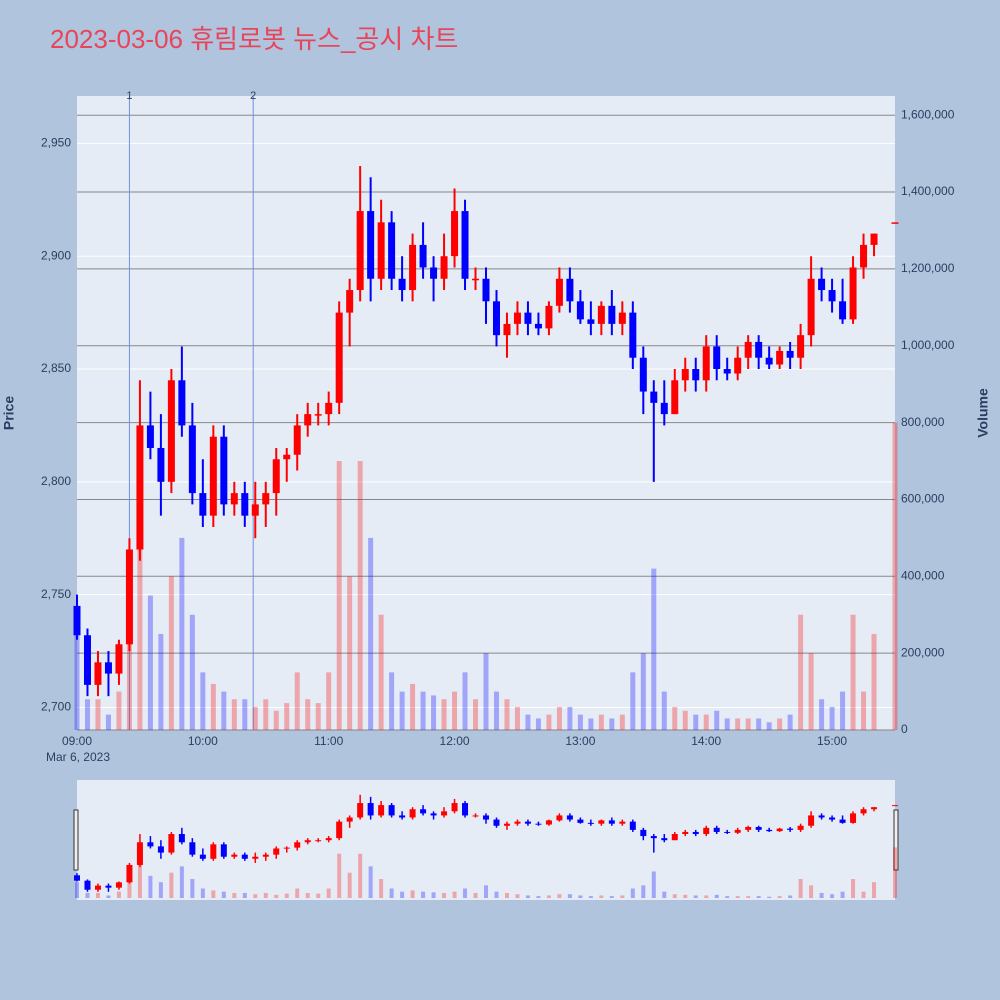 The image size is (1000, 1000). Describe the element at coordinates (253, 96) in the screenshot. I see `annotation-label: 2` at that location.